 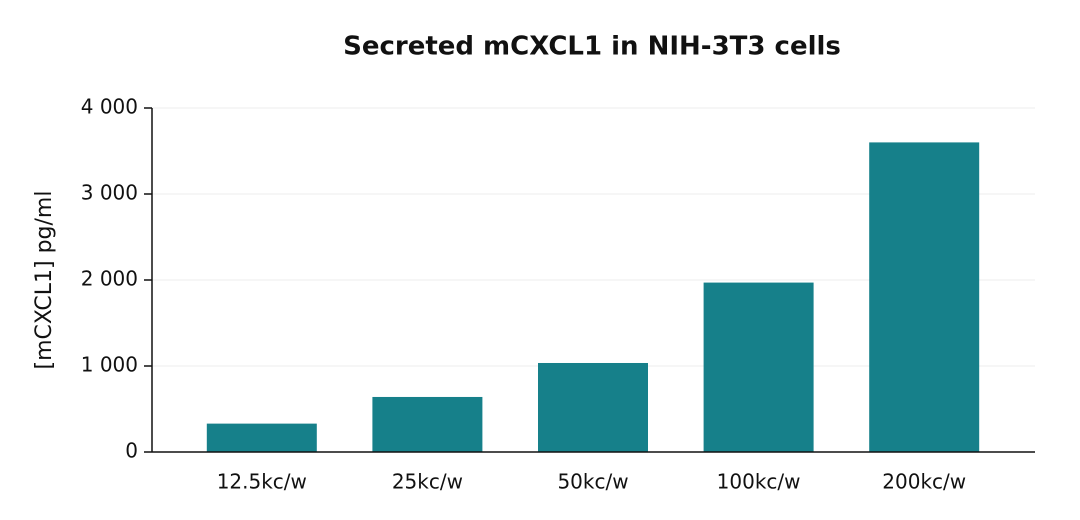 What do you see at coordinates (131, 451) in the screenshot?
I see `y-tick-label: 0` at bounding box center [131, 451].